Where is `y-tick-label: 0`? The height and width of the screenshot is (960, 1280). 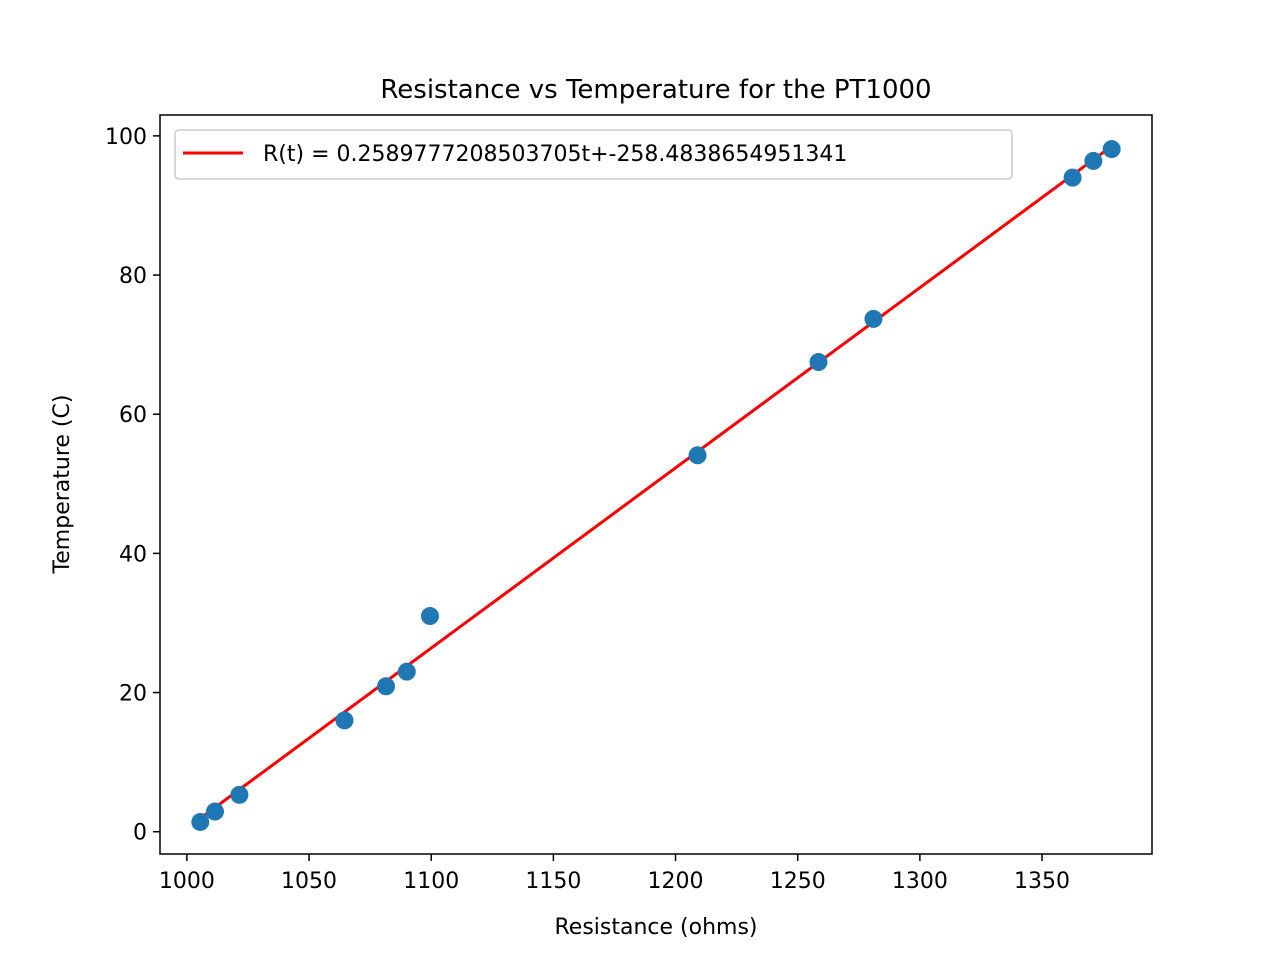 y-tick-label: 0 is located at coordinates (140, 833).